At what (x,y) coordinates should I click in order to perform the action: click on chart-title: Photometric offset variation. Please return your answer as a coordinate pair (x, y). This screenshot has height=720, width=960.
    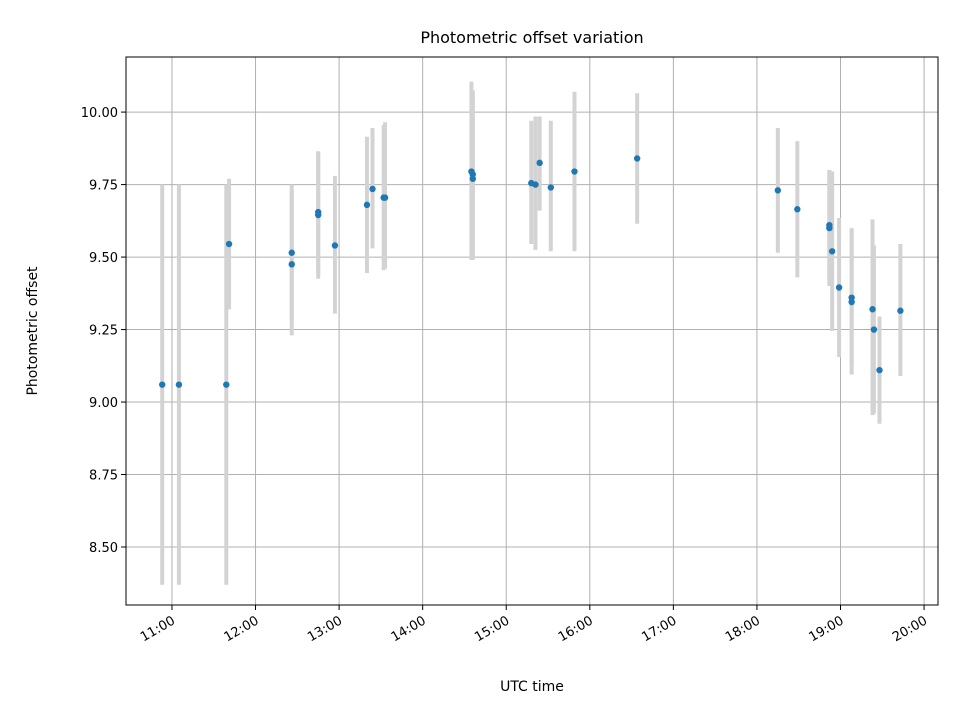
    Looking at the image, I should click on (531, 37).